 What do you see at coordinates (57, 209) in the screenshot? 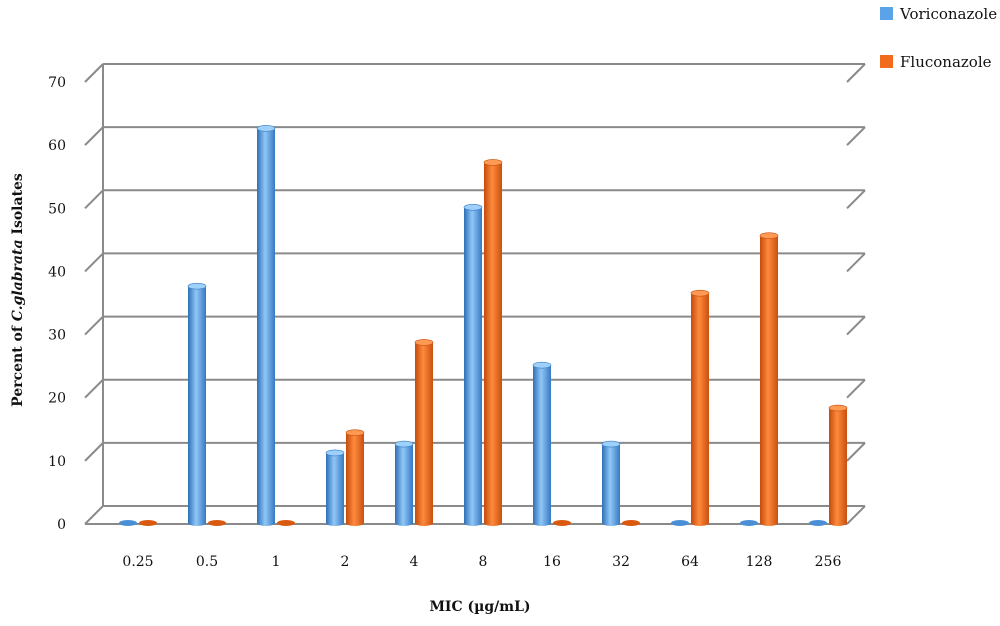
I see `y-tick-label: 50` at bounding box center [57, 209].